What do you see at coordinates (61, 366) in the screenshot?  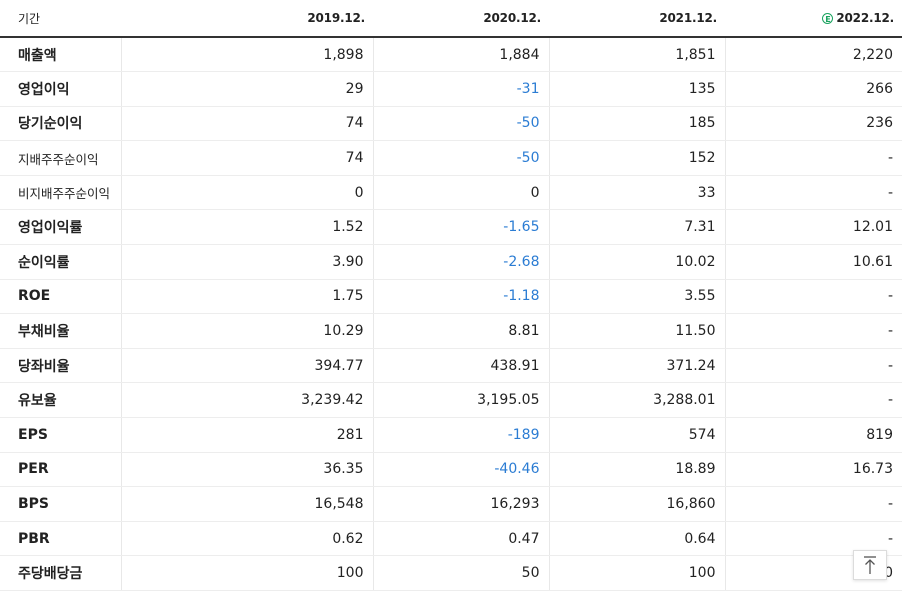 I see `row-label: 당좌비율` at bounding box center [61, 366].